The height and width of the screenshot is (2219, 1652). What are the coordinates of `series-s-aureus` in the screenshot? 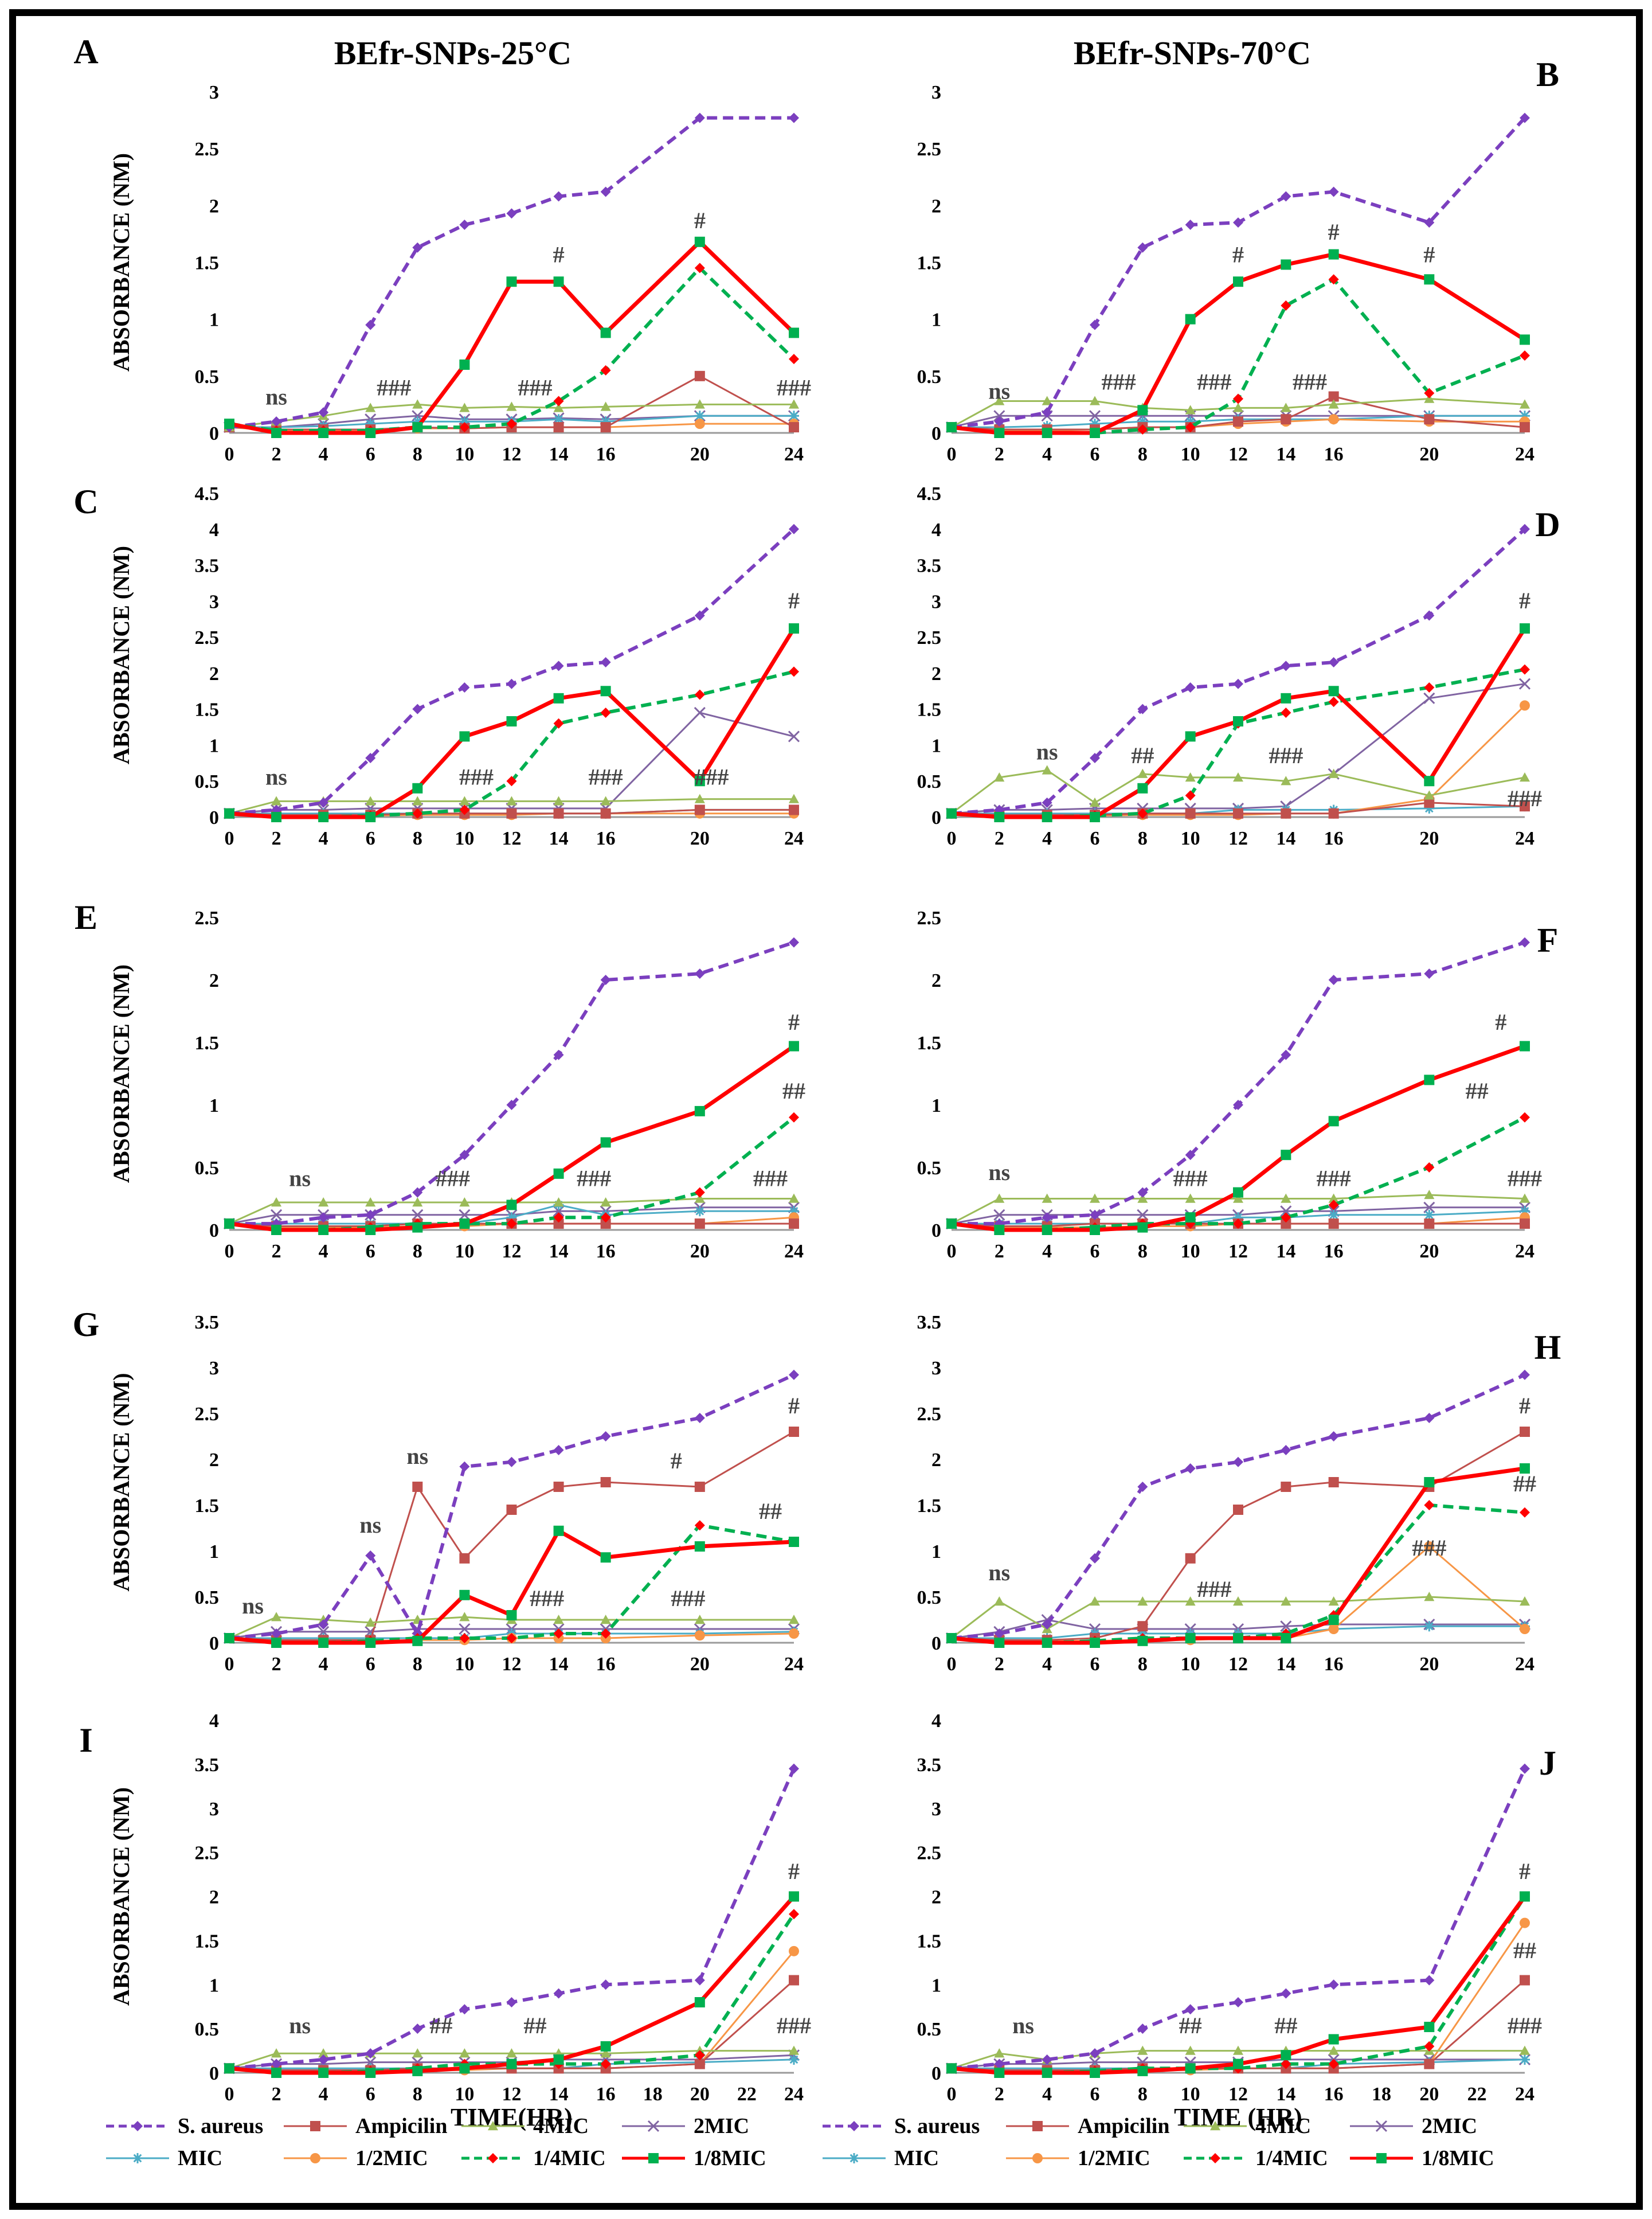 It's located at (1238, 1918).